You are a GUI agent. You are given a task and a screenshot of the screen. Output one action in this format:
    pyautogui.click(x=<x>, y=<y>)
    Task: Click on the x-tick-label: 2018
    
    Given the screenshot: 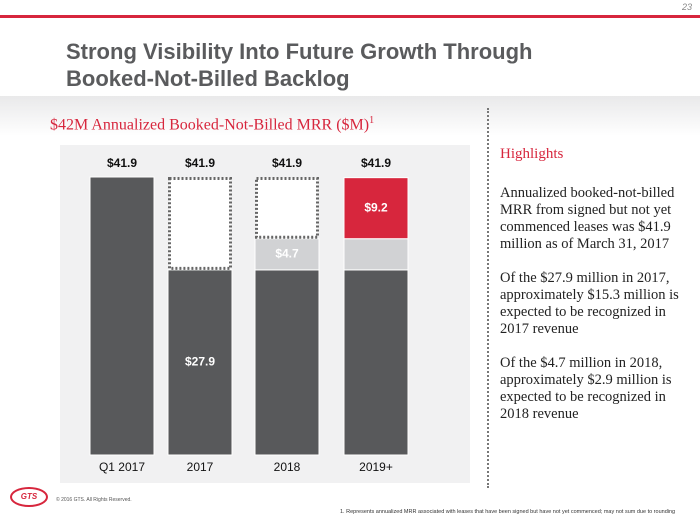 What is the action you would take?
    pyautogui.click(x=287, y=467)
    